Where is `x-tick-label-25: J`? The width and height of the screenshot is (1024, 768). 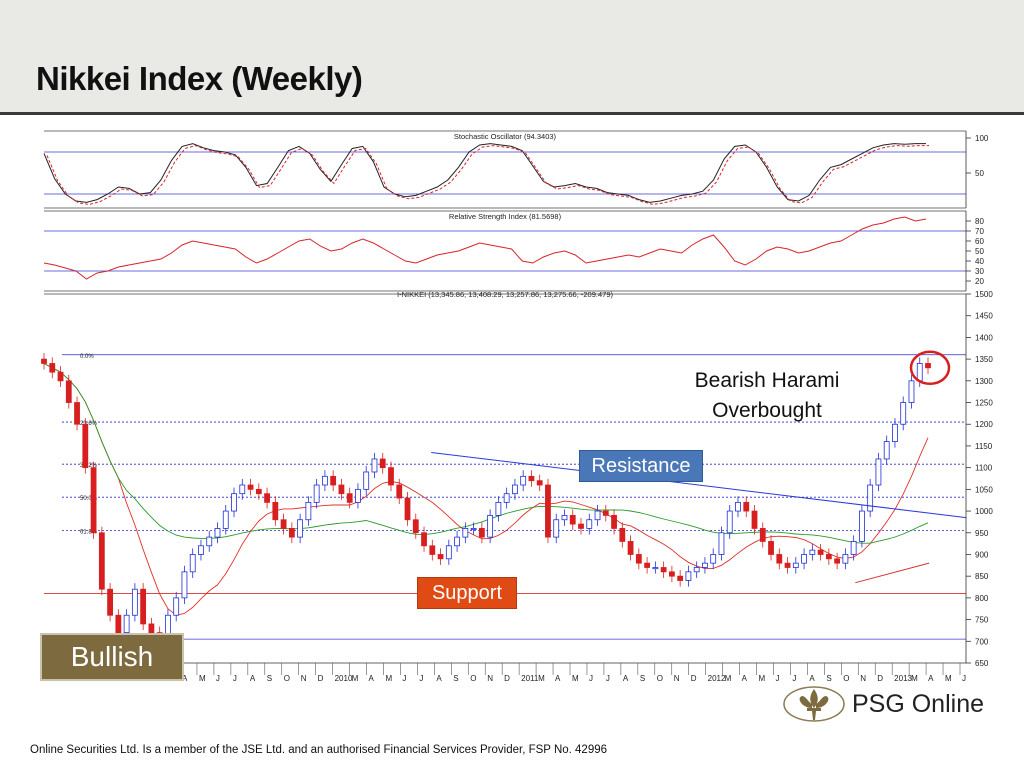
x-tick-label-25: J is located at coordinates (608, 678).